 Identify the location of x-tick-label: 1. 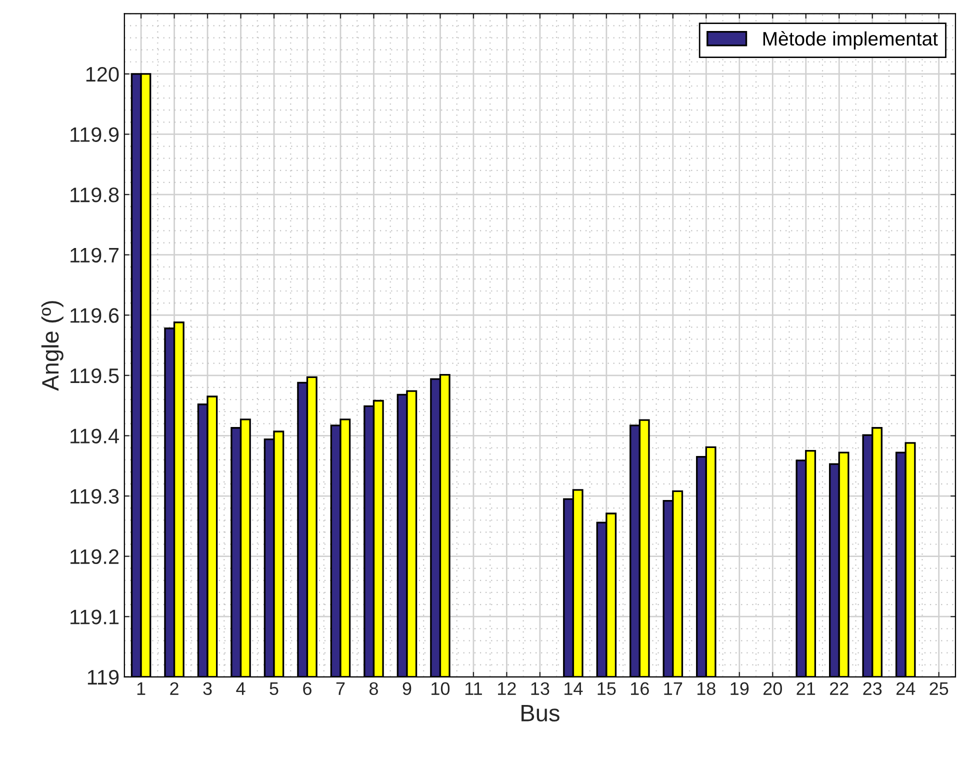
(141, 688).